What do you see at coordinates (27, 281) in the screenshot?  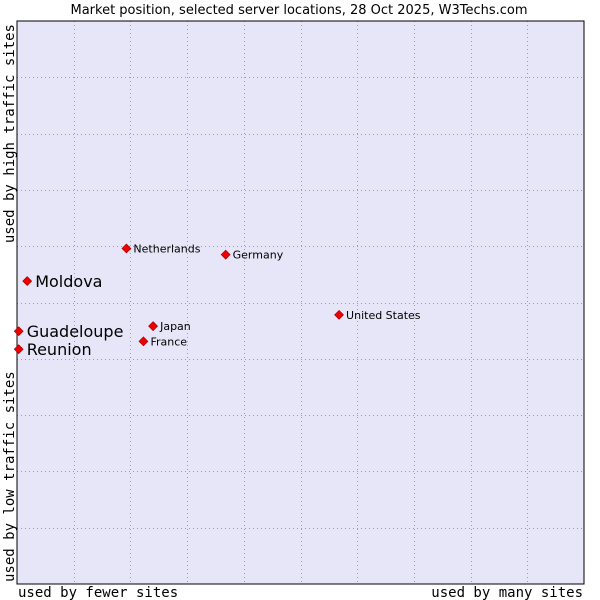 I see `marker-moldova` at bounding box center [27, 281].